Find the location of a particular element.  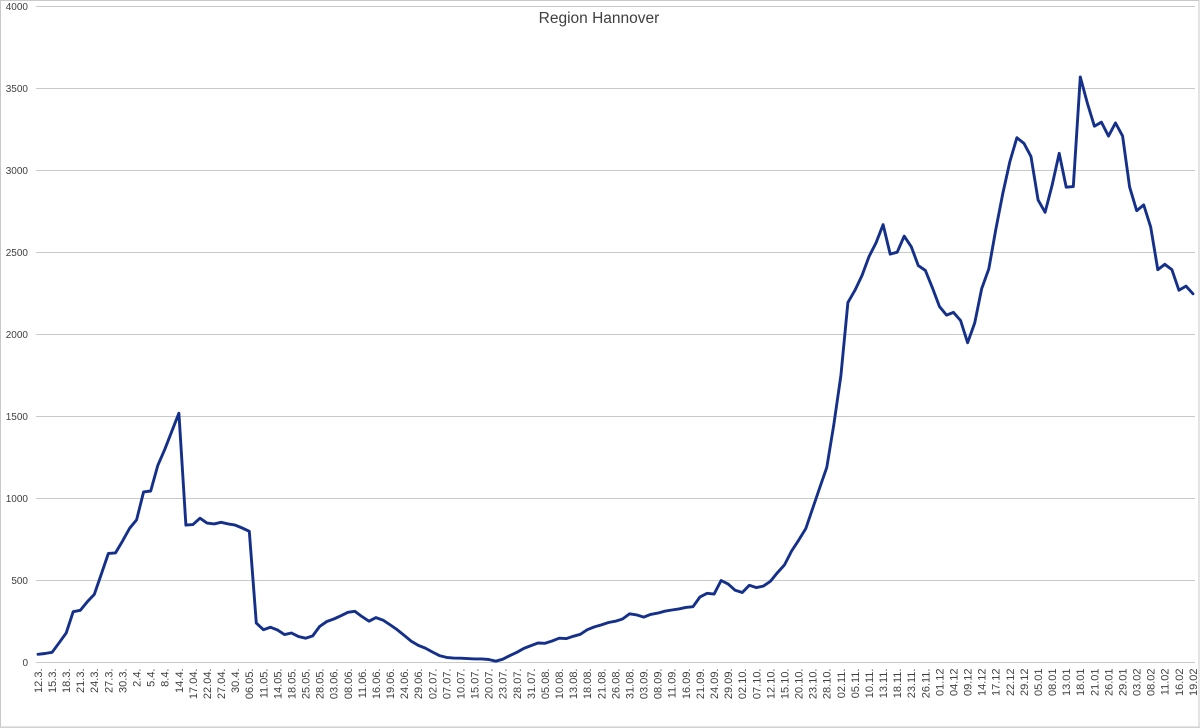

svg-text: 27.04. is located at coordinates (222, 684).